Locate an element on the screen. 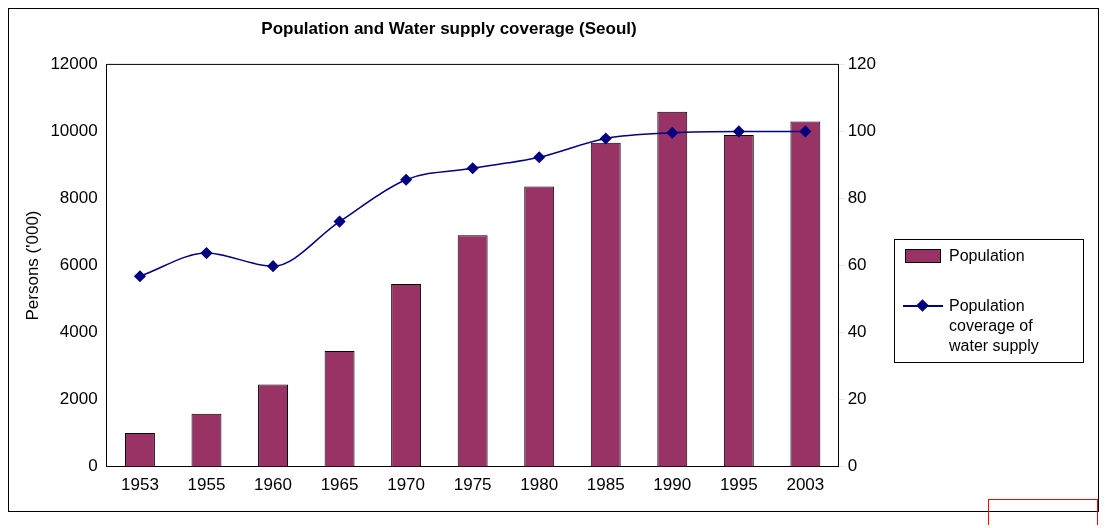  y-tick-label: 6000 is located at coordinates (78, 265).